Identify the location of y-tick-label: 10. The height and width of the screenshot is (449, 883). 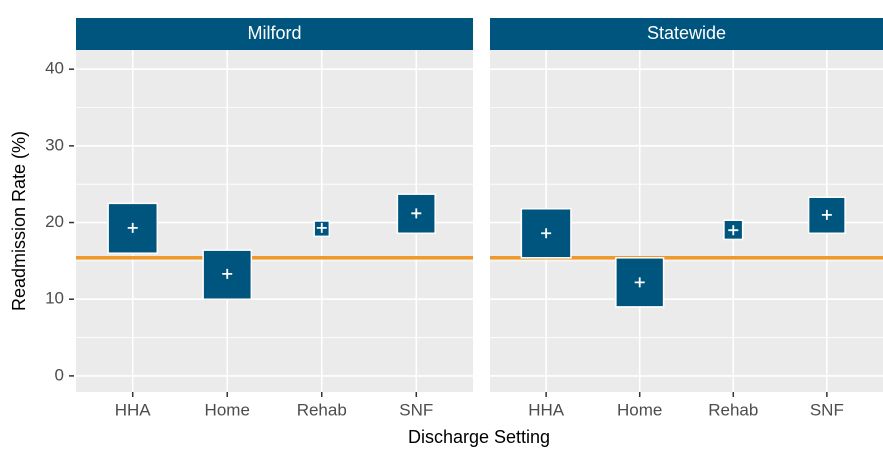
(54, 298).